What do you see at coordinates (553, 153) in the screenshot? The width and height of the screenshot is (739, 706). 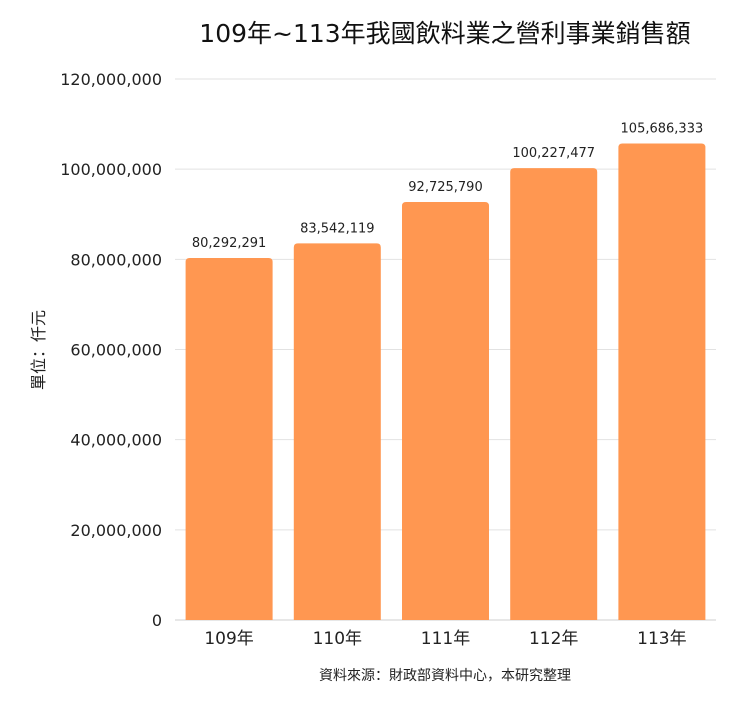 I see `data-label: 100,227,477` at bounding box center [553, 153].